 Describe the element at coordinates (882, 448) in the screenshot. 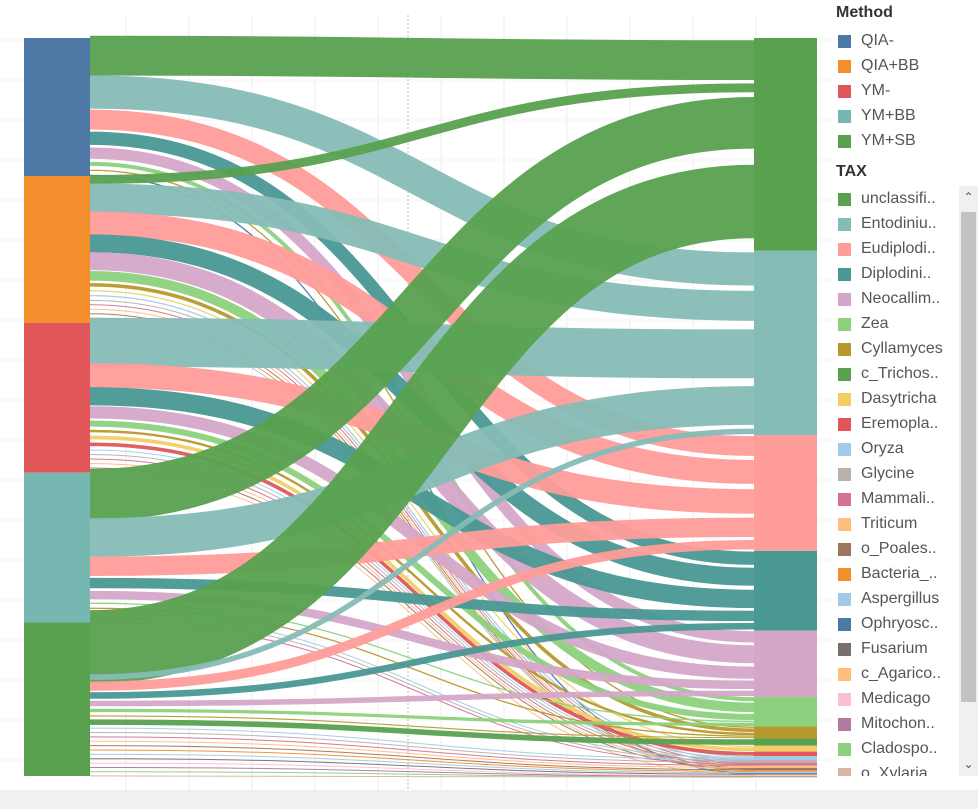

I see `legend-label: Oryza` at that location.